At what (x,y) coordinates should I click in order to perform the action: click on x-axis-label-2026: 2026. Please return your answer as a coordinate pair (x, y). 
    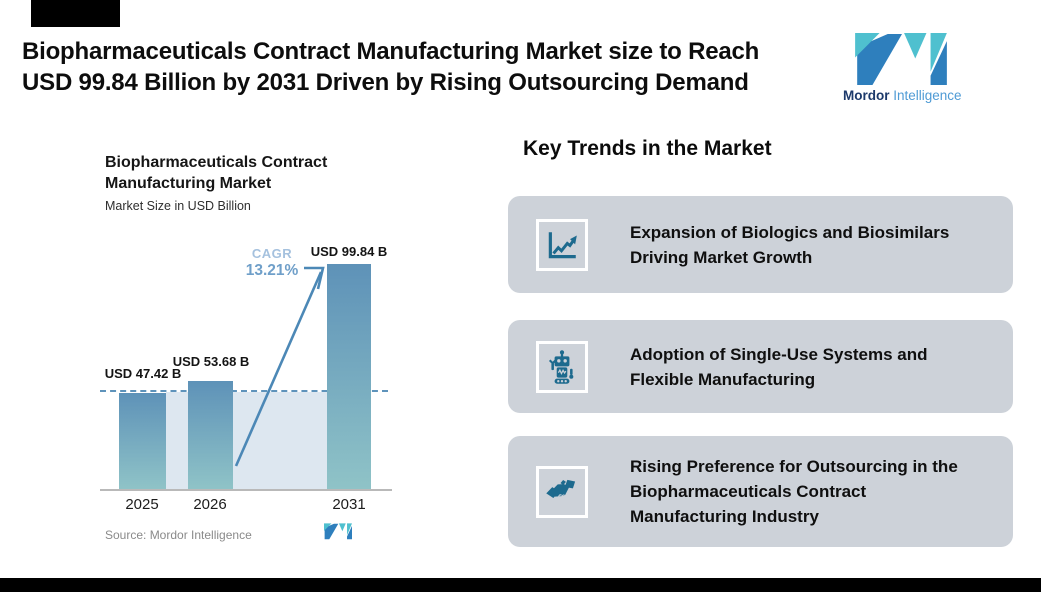
    Looking at the image, I should click on (210, 504).